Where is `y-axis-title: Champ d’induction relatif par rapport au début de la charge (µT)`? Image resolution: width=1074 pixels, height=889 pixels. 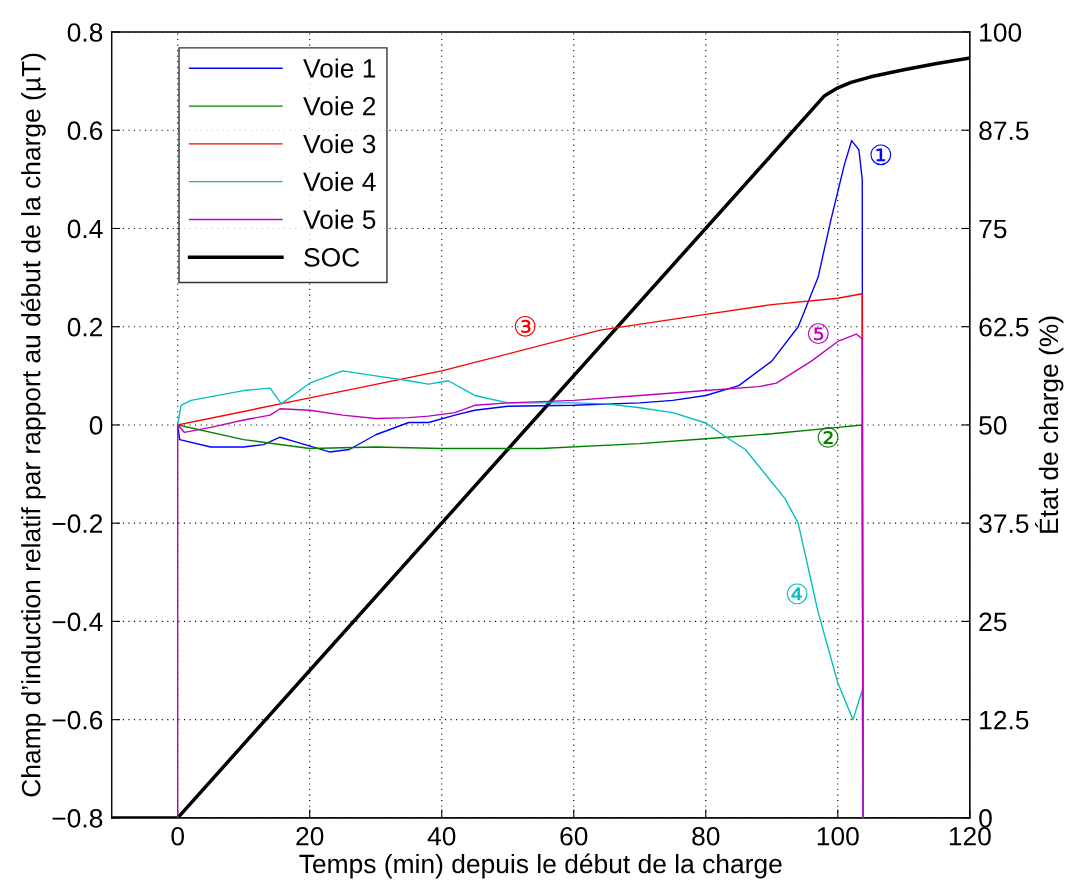 y-axis-title: Champ d’induction relatif par rapport au début de la charge (µT) is located at coordinates (33, 425).